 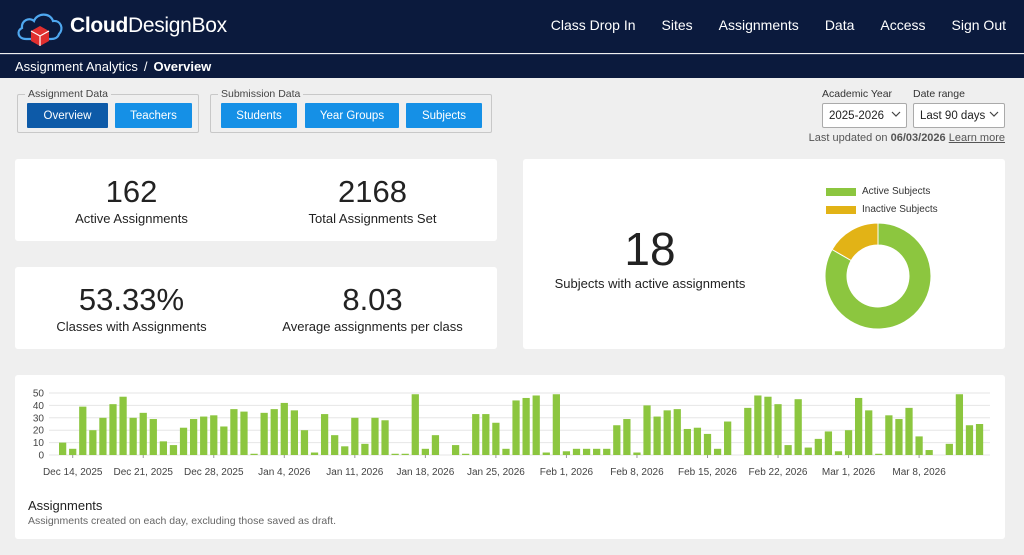 I want to click on year-groups-button: Year Groups, so click(x=352, y=115).